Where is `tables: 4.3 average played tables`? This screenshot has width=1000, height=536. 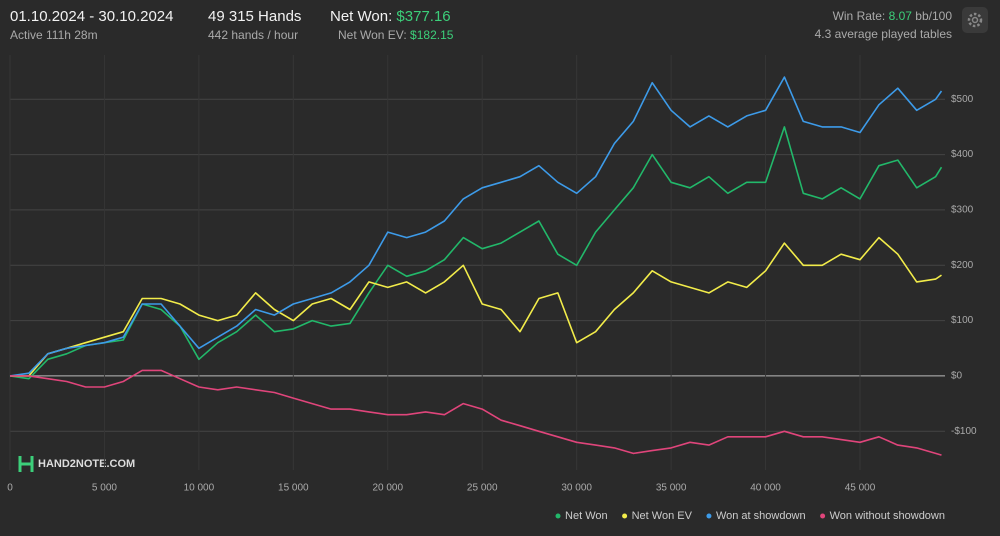
tables: 4.3 average played tables is located at coordinates (883, 34).